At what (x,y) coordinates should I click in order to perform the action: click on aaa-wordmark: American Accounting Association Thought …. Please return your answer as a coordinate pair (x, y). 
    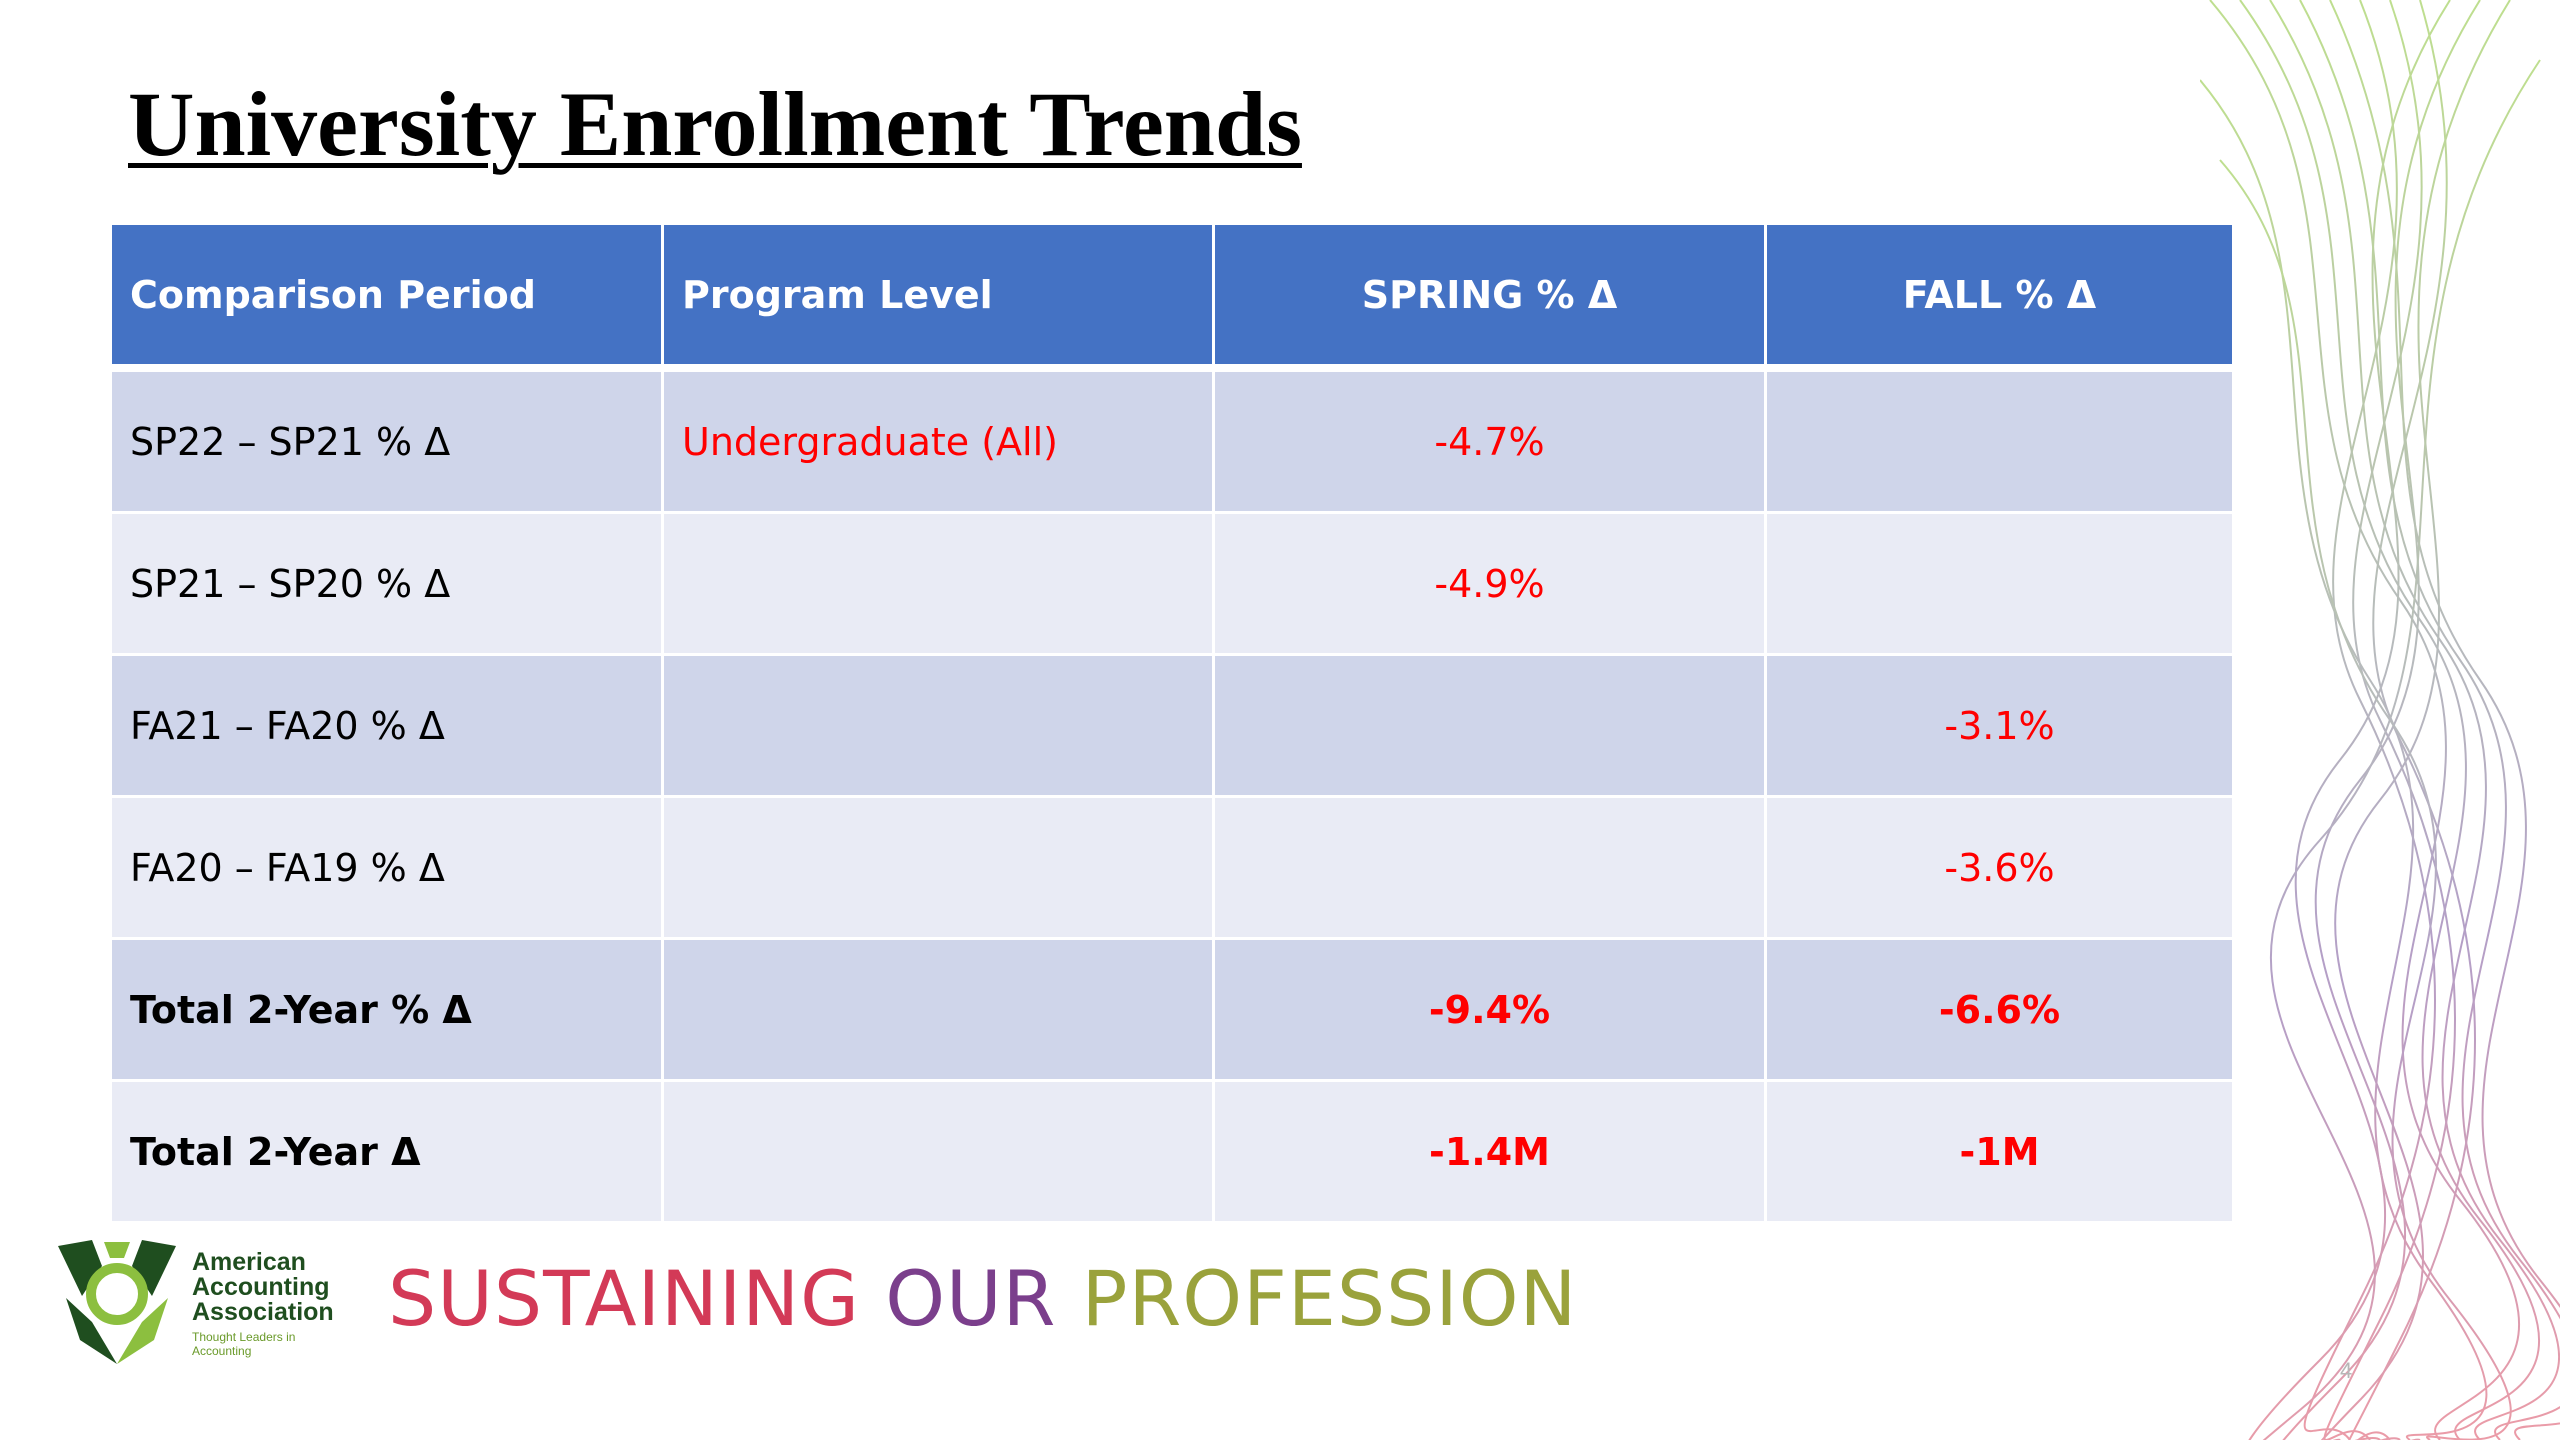
    Looking at the image, I should click on (267, 1303).